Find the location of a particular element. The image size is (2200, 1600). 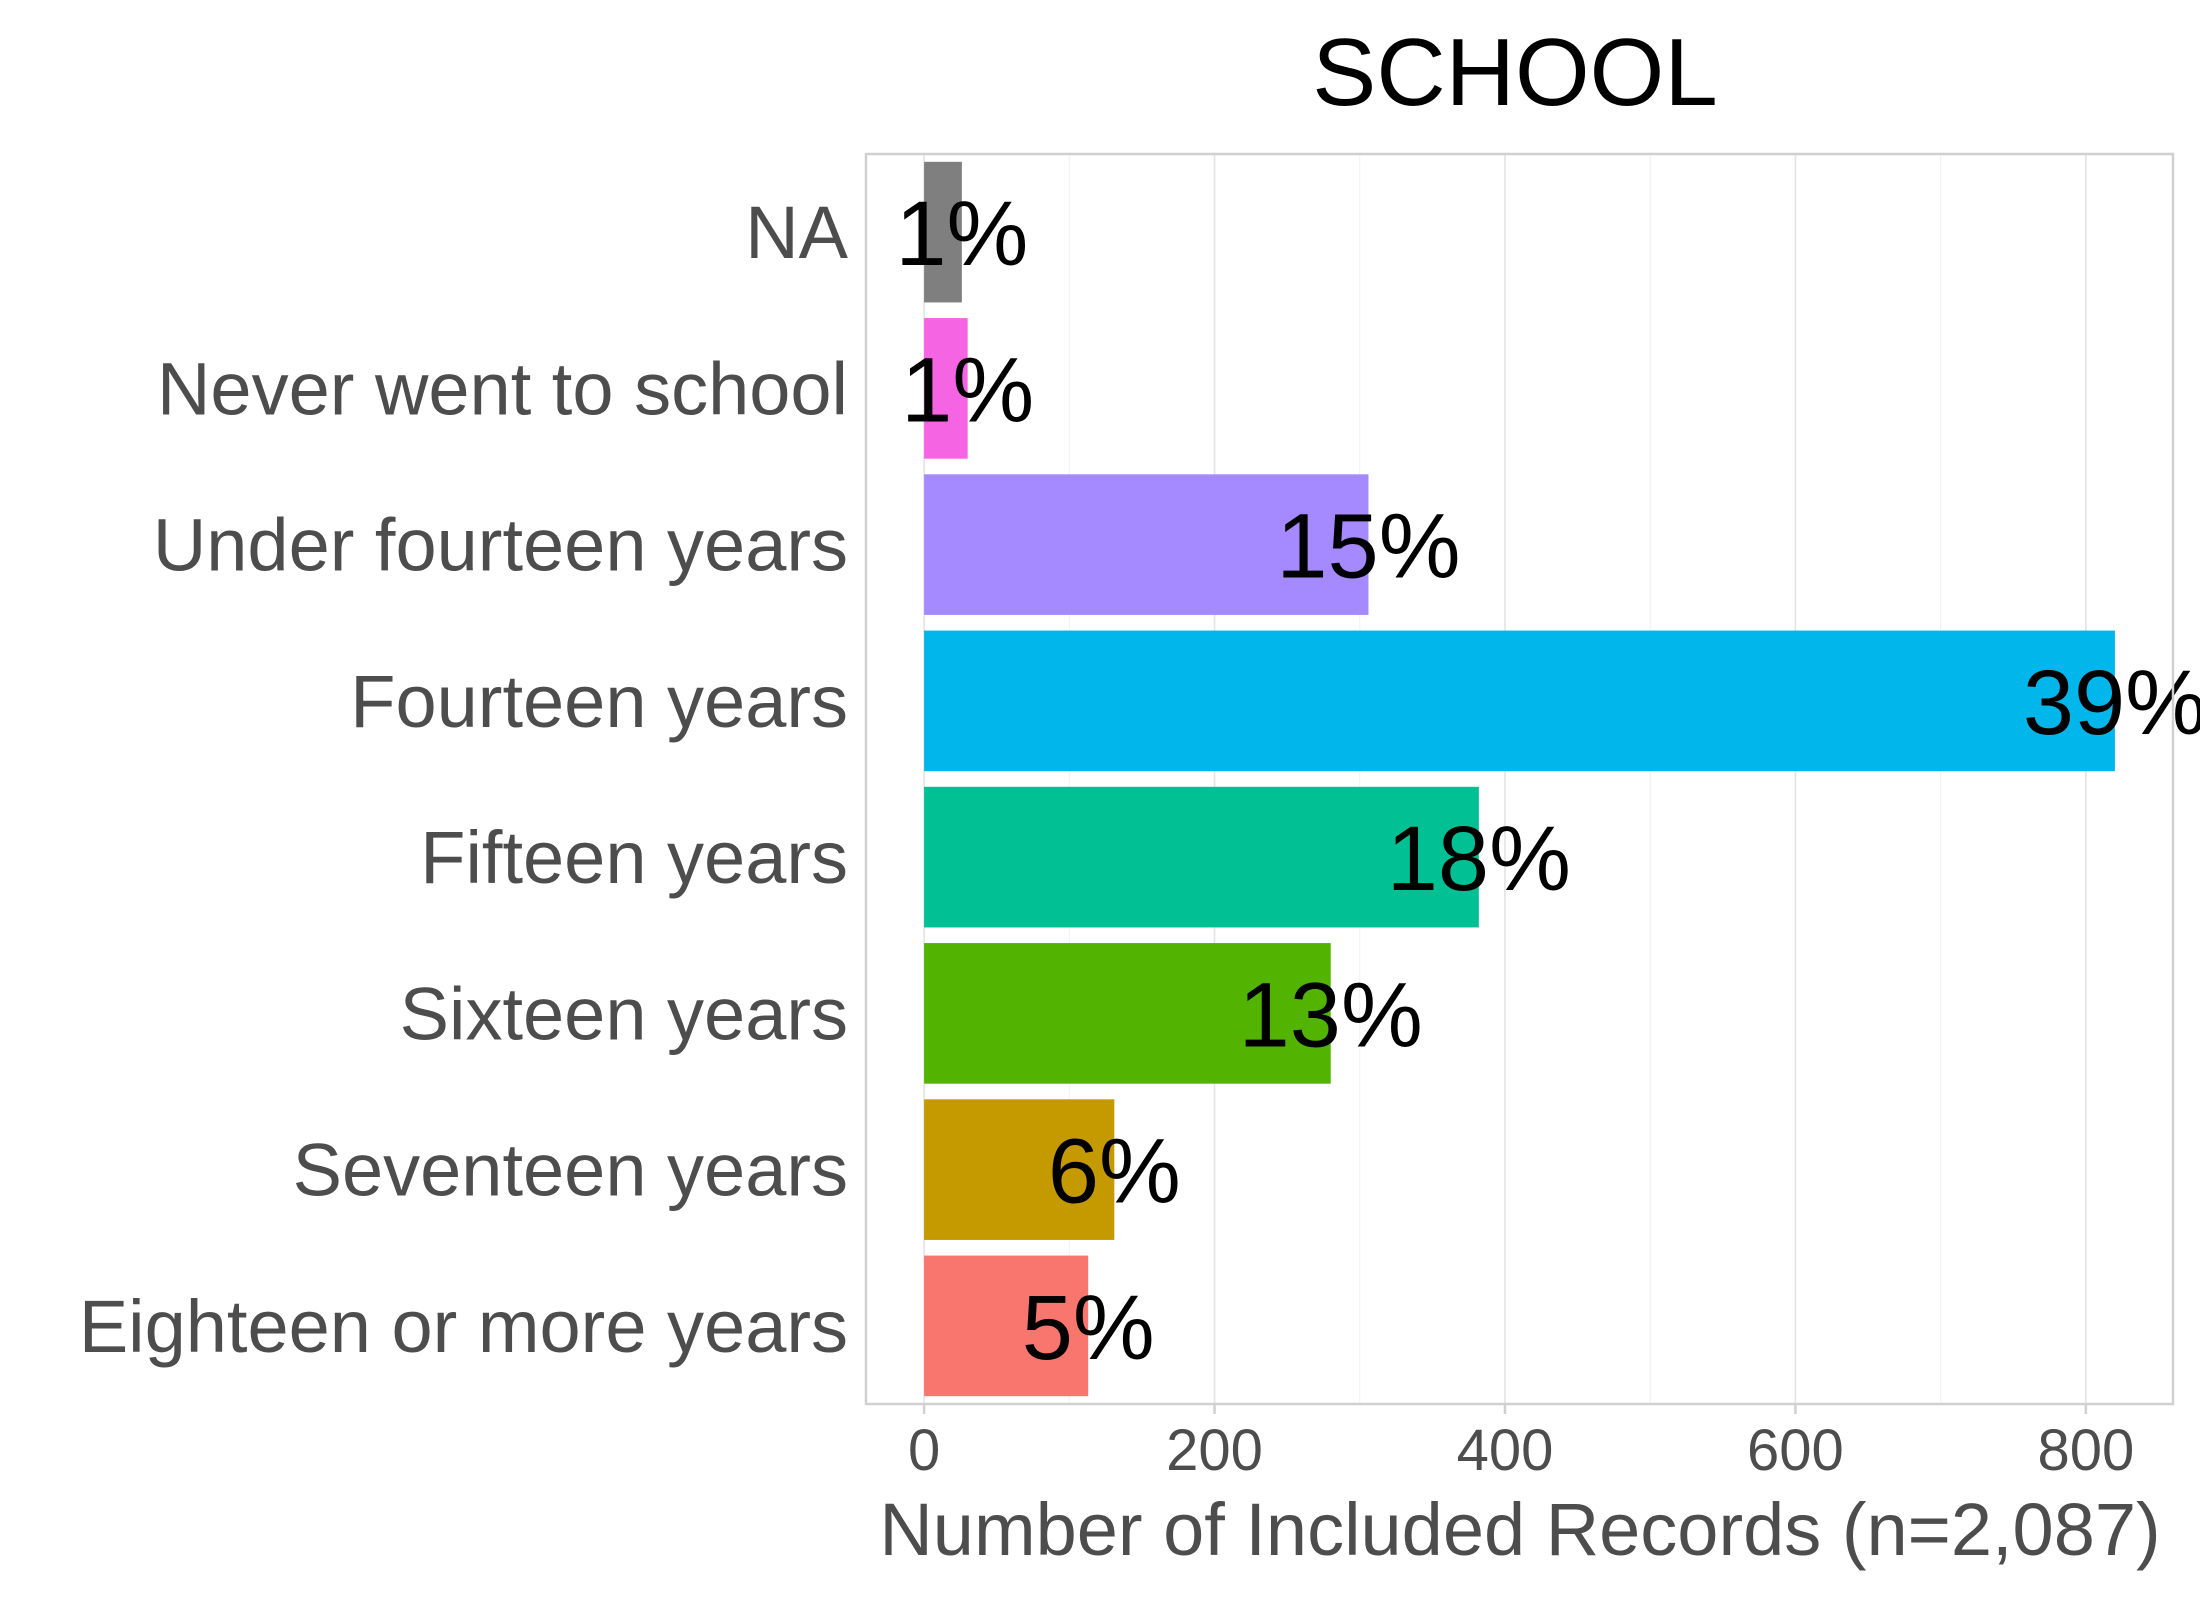

category-label: Sixteen years is located at coordinates (624, 1013).